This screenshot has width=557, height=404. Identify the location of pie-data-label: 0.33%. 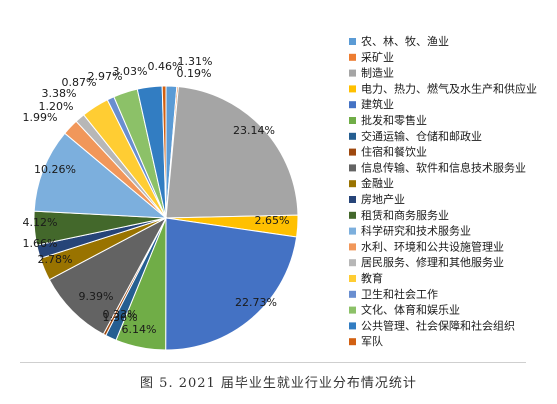
(120, 314).